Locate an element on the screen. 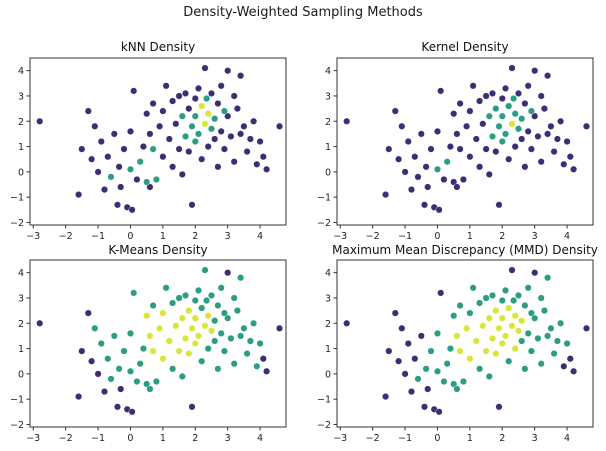 Image resolution: width=606 pixels, height=451 pixels. y-tick-label: 0 is located at coordinates (21, 374).